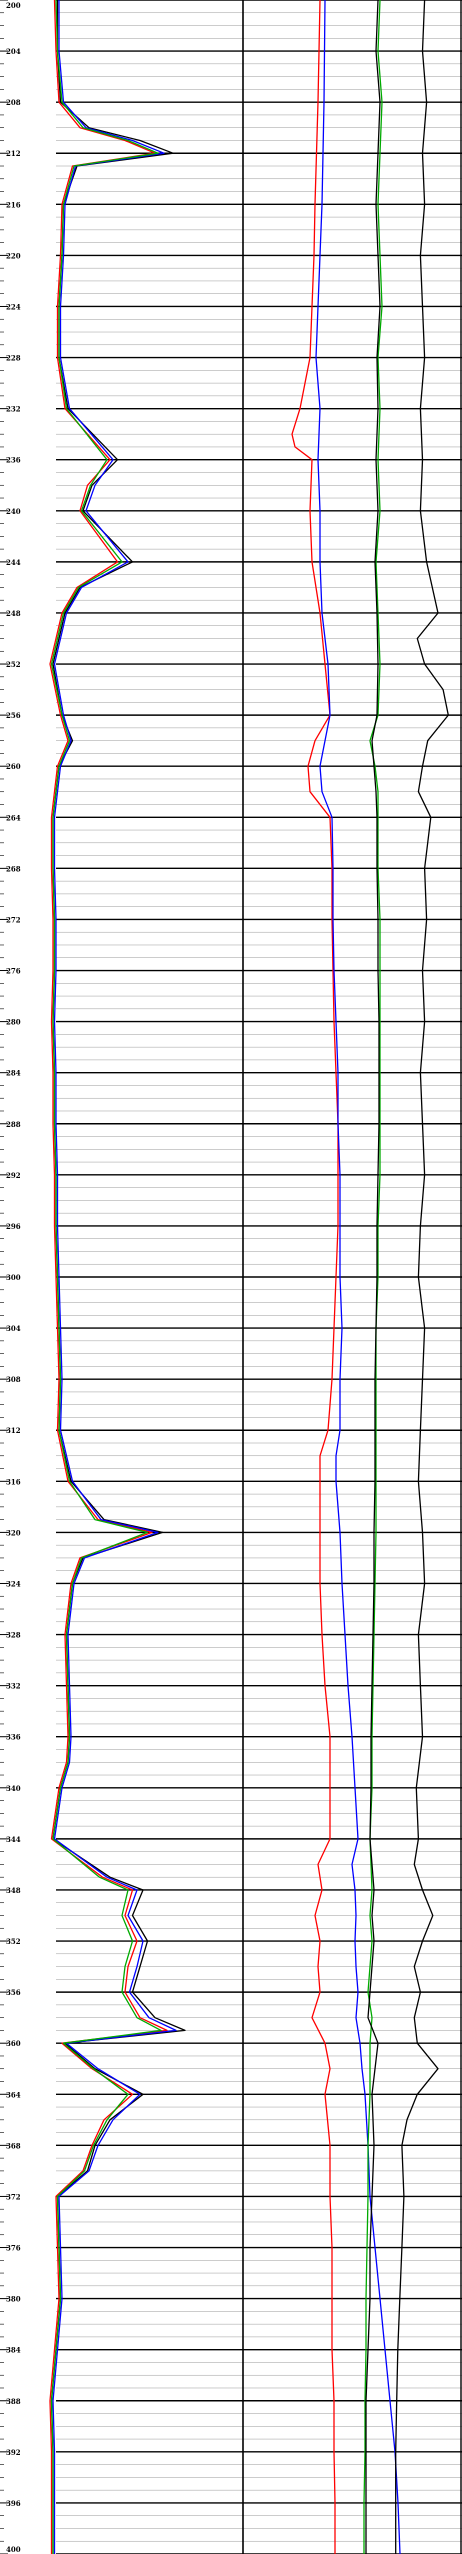  Describe the element at coordinates (13, 919) in the screenshot. I see `depth-tick-label: 272` at that location.